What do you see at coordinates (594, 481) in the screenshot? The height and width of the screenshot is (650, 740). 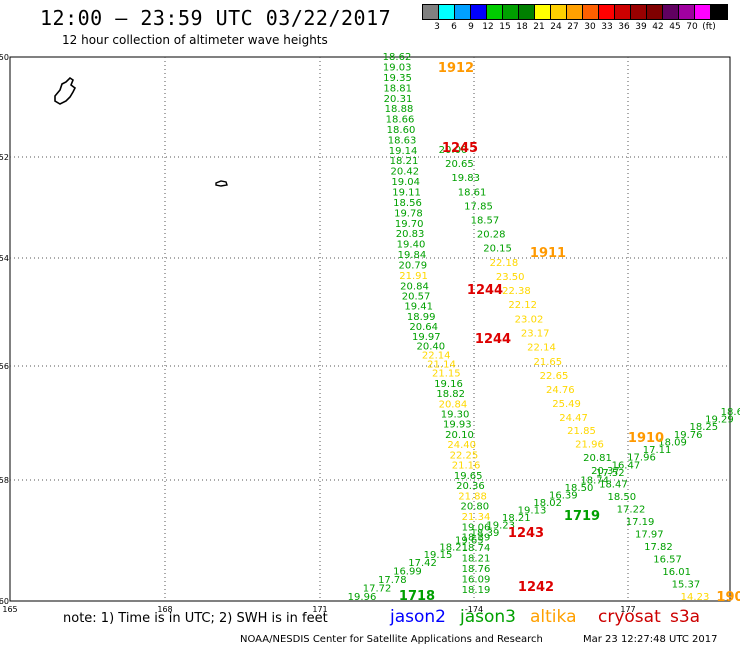 I see `wave-height-reading: 18.74` at bounding box center [594, 481].